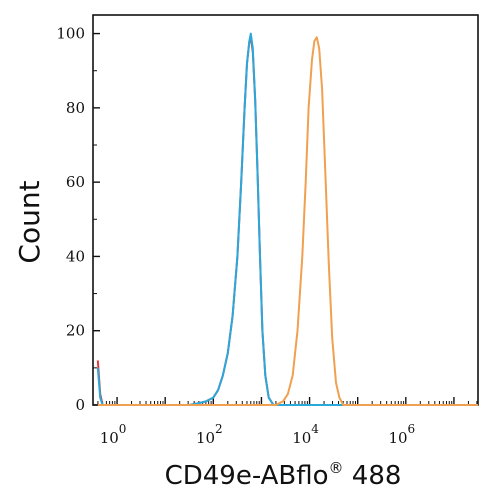 This screenshot has width=500, height=500. Describe the element at coordinates (75, 182) in the screenshot. I see `y-tick-label: 60` at that location.